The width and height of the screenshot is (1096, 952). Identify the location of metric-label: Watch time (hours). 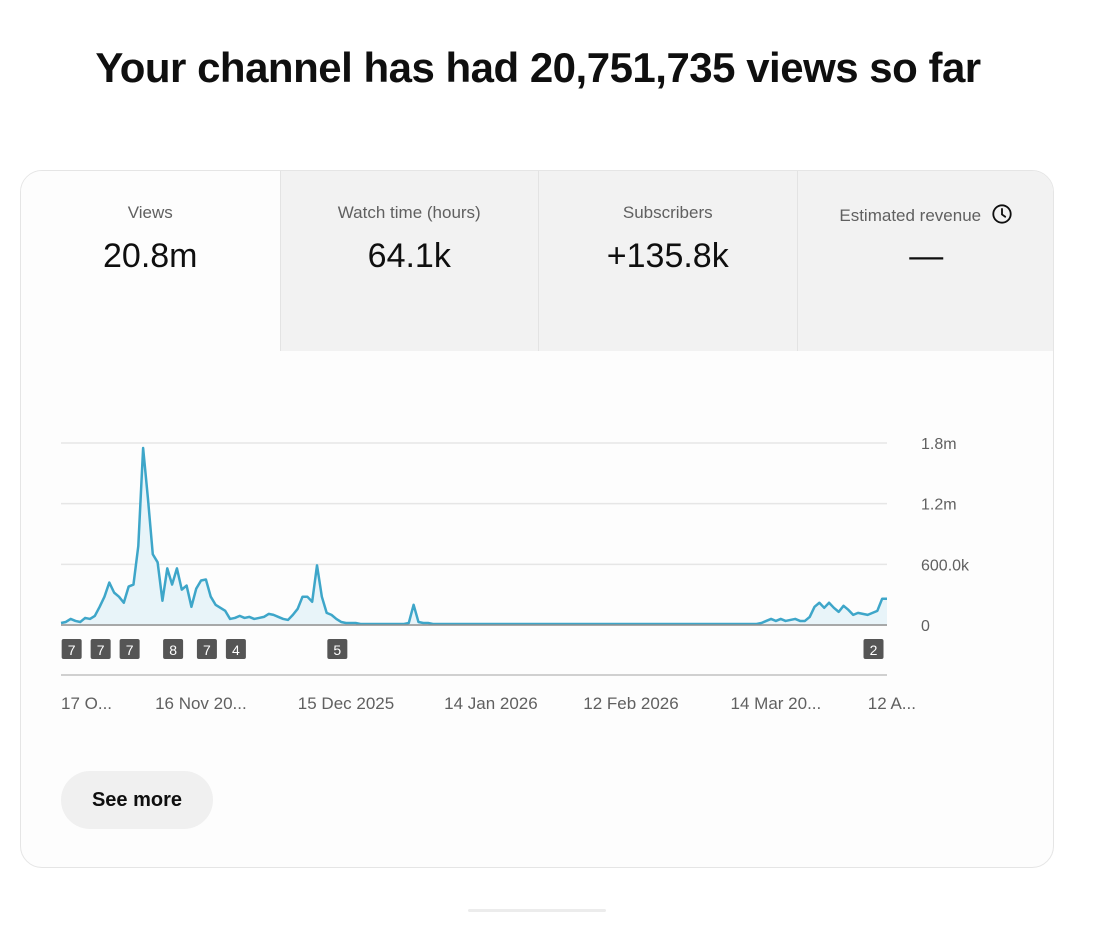
(409, 212).